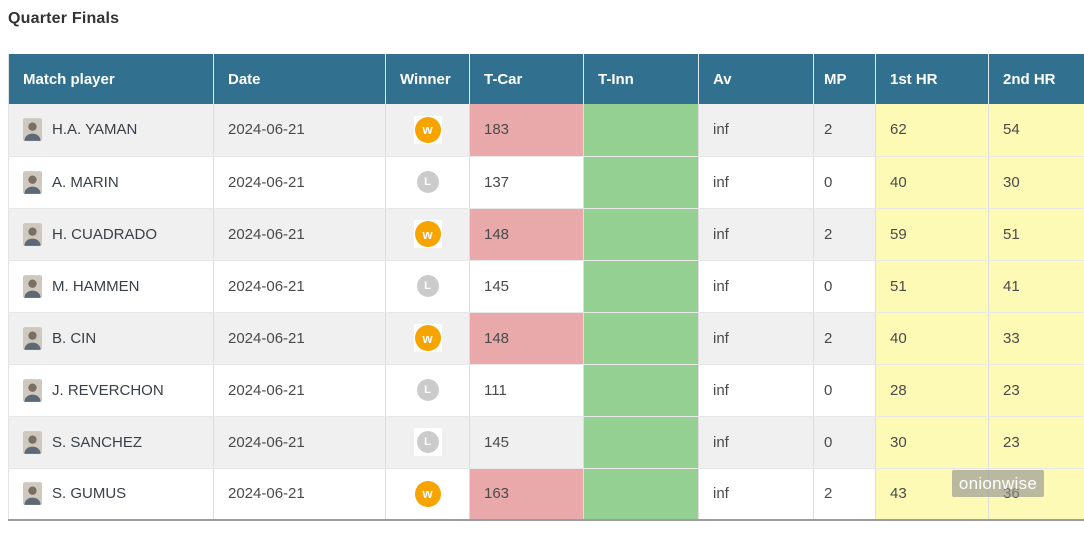 This screenshot has width=1084, height=538. Describe the element at coordinates (546, 286) in the screenshot. I see `table-row: M. HAMMEN 2024-06-21 L 145 inf 0 51 41` at that location.